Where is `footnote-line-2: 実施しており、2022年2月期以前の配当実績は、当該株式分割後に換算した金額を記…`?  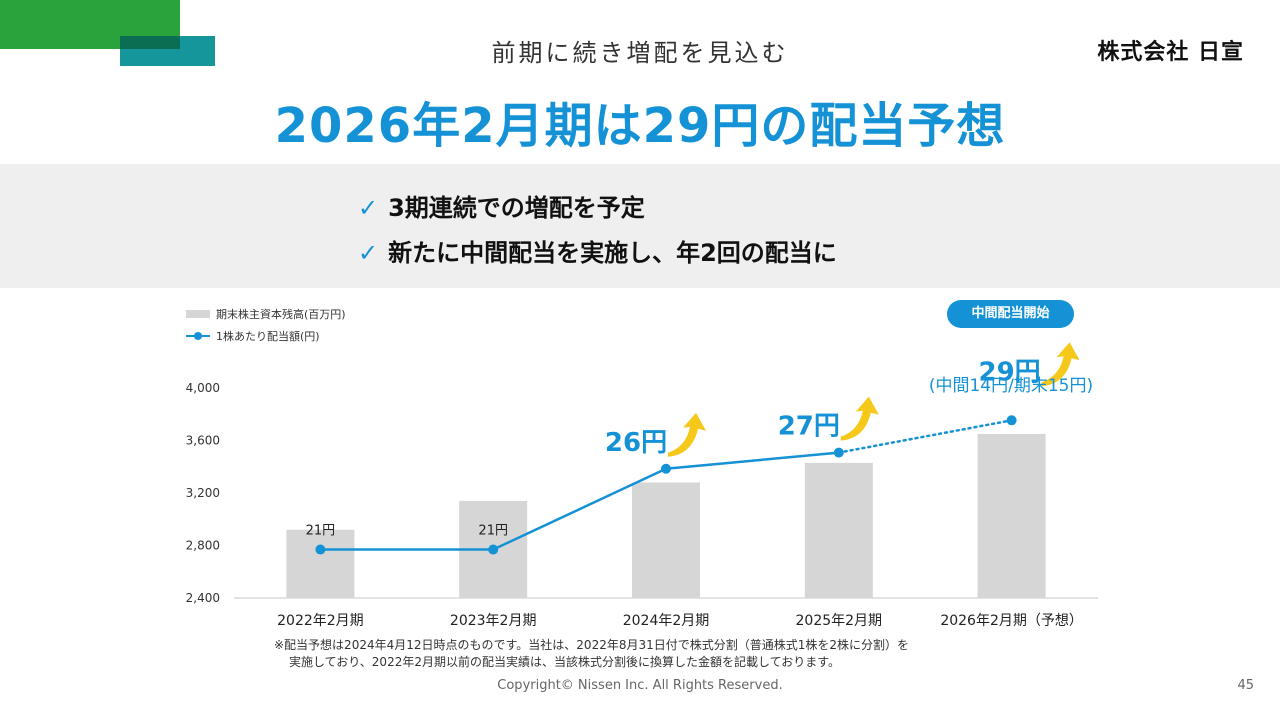 footnote-line-2: 実施しており、2022年2月期以前の配当実績は、当該株式分割後に換算した金額を記… is located at coordinates (565, 662).